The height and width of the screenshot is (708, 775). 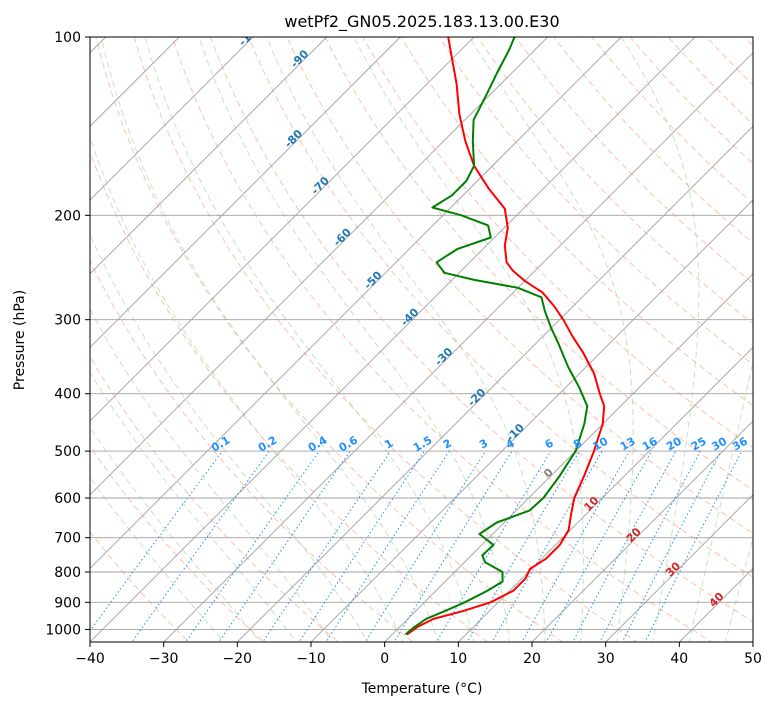 What do you see at coordinates (422, 689) in the screenshot?
I see `x-axis-label: Temperature (°C)` at bounding box center [422, 689].